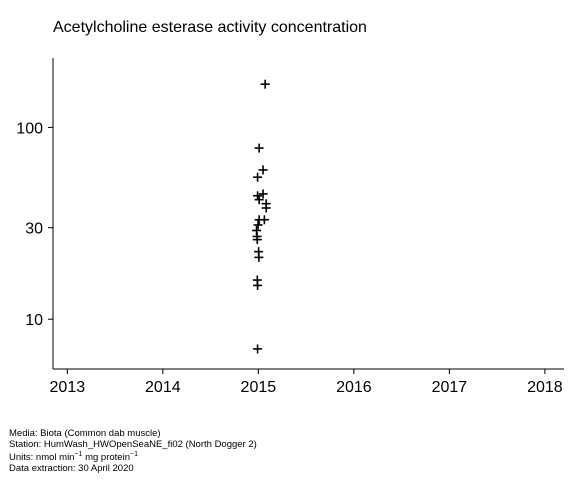 The width and height of the screenshot is (580, 480). I want to click on data-points, so click(261, 216).